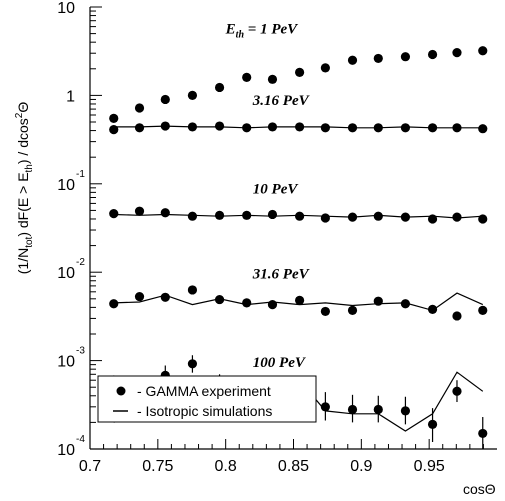  Describe the element at coordinates (80, 439) in the screenshot. I see `y-tick-exponent: -4` at that location.